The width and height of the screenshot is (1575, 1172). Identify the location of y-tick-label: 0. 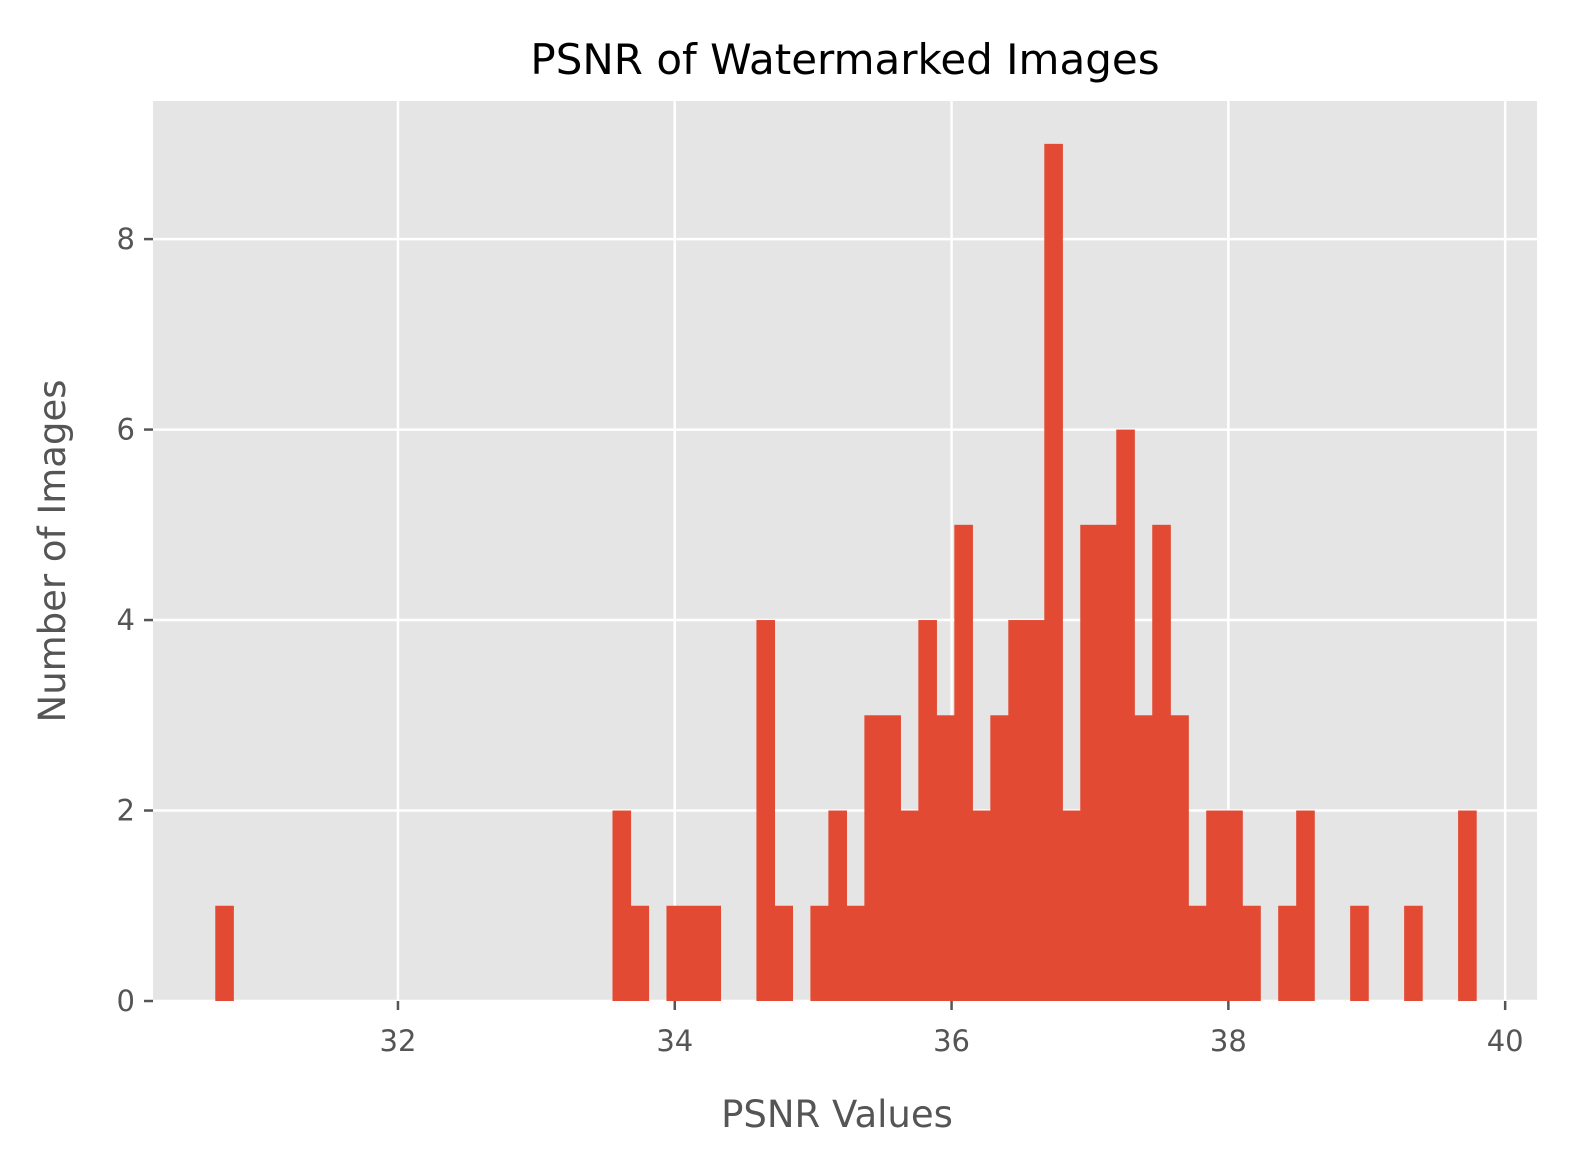
(126, 1001).